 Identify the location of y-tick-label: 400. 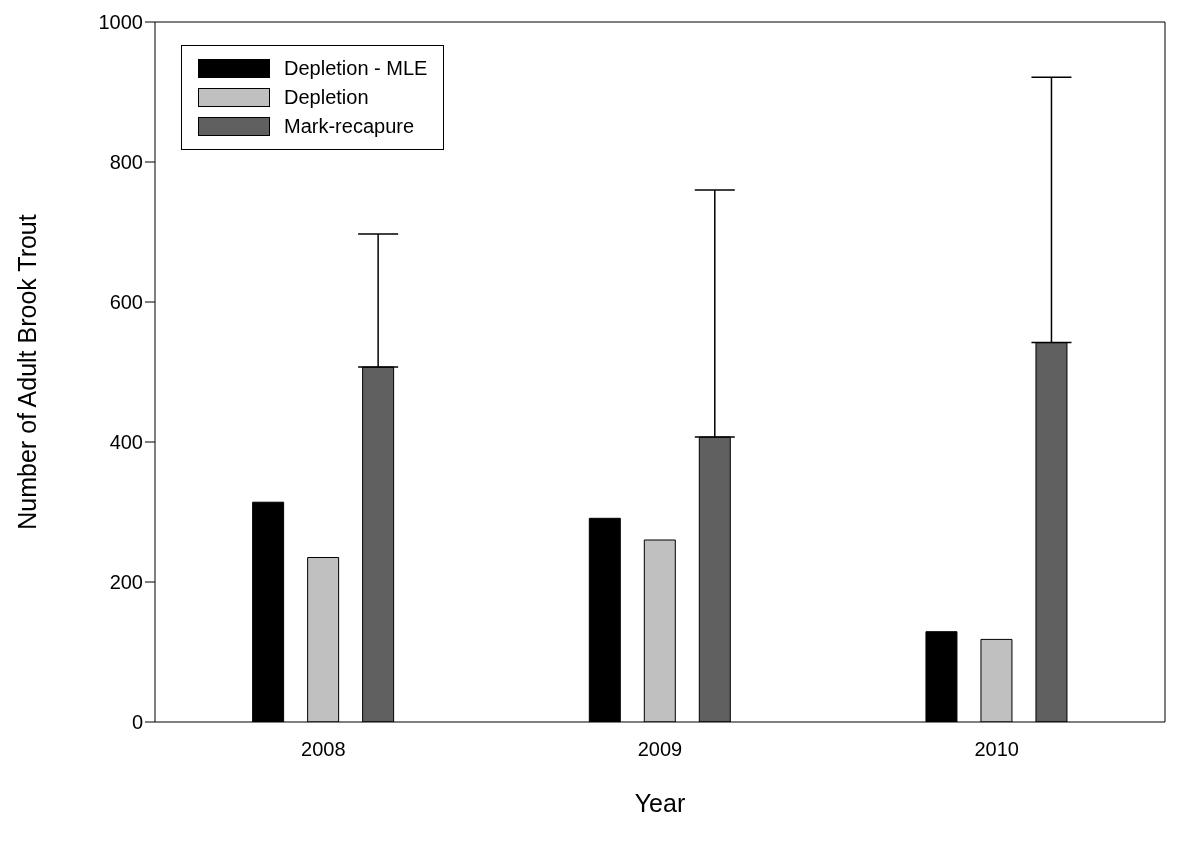
(126, 442).